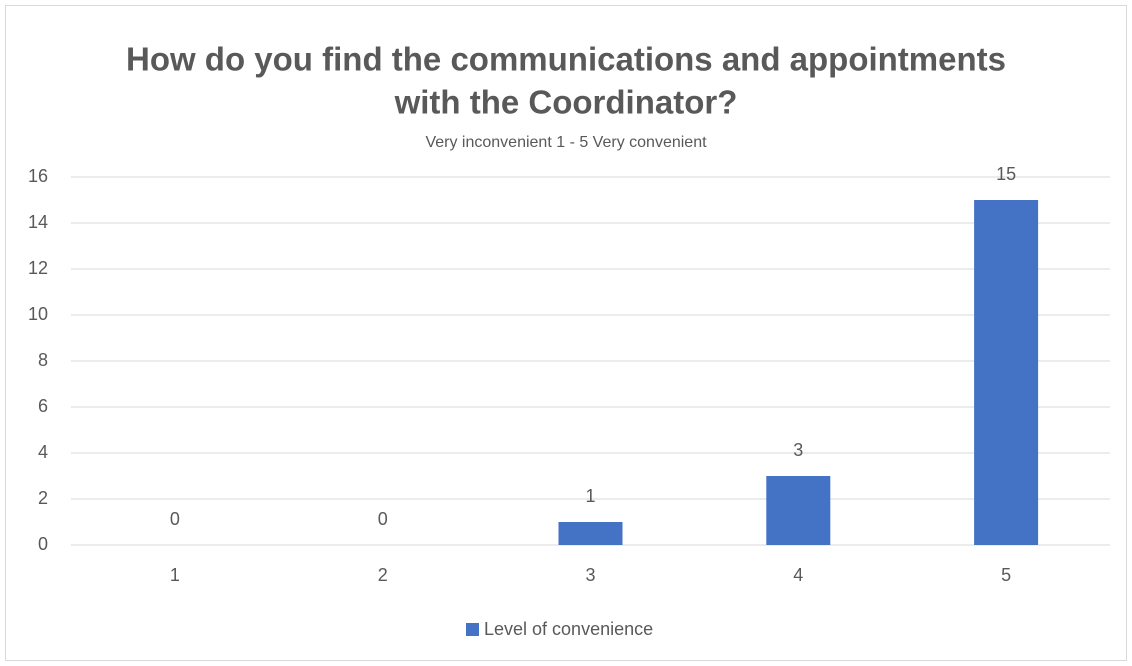 The width and height of the screenshot is (1132, 666). I want to click on y-tick-label: 6, so click(43, 406).